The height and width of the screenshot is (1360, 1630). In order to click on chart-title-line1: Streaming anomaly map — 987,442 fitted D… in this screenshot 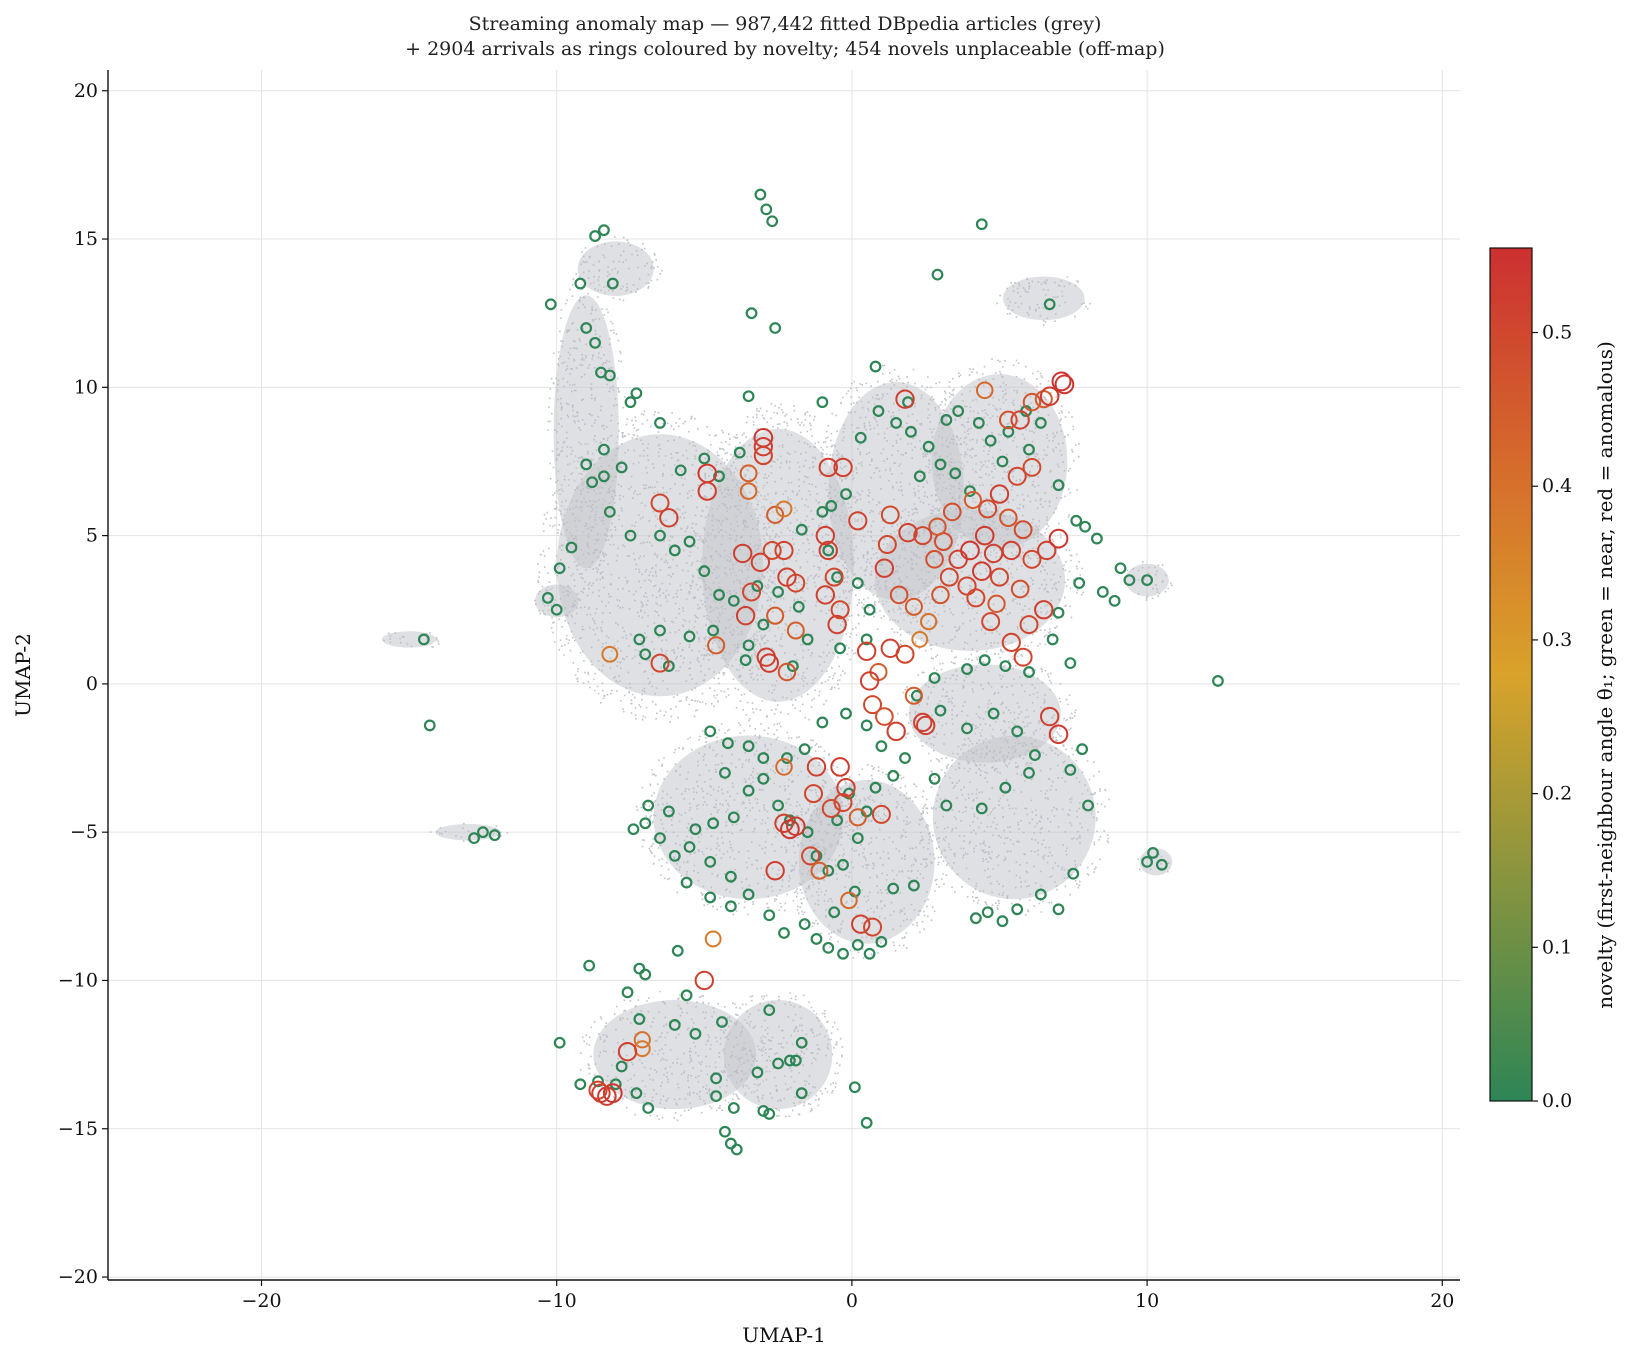, I will do `click(785, 24)`.